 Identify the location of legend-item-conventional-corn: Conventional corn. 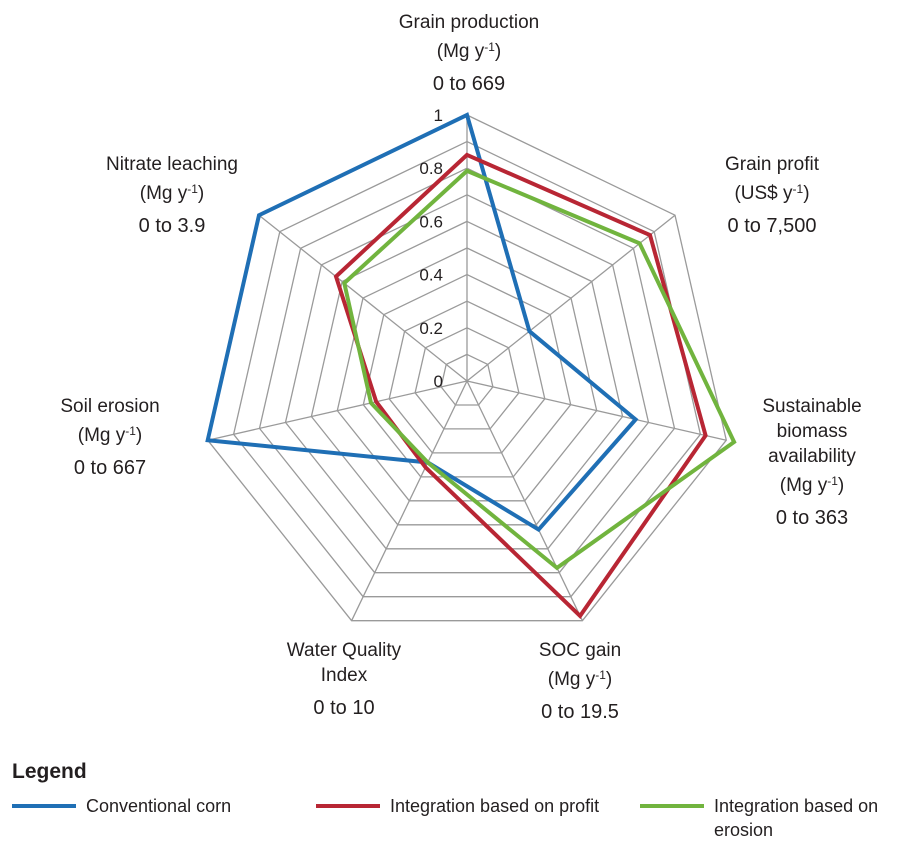
(154, 806).